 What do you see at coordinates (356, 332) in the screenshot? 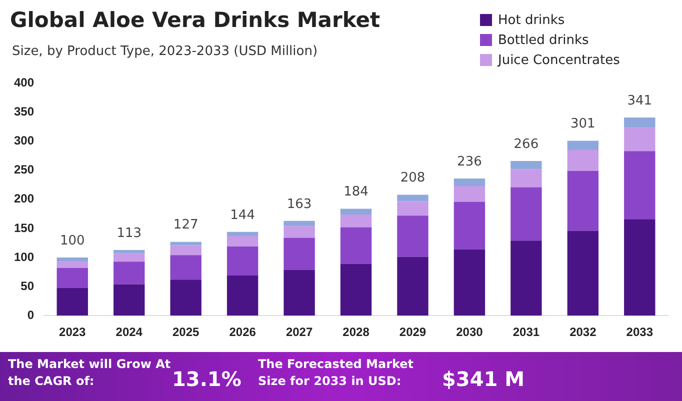
I see `x-tick-label: 2028` at bounding box center [356, 332].